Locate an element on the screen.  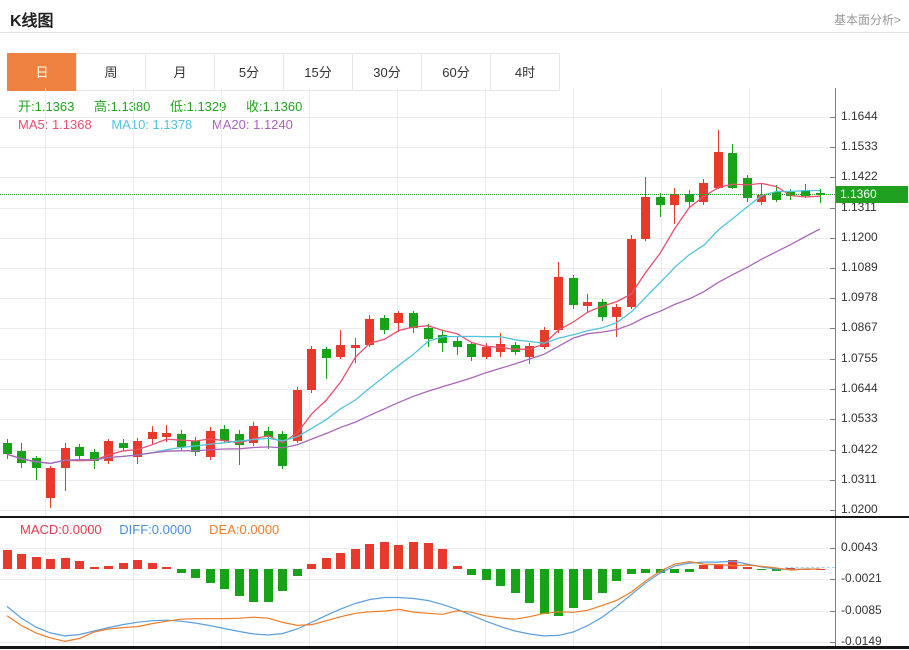
axis-tick-label: 1.1533 is located at coordinates (859, 146).